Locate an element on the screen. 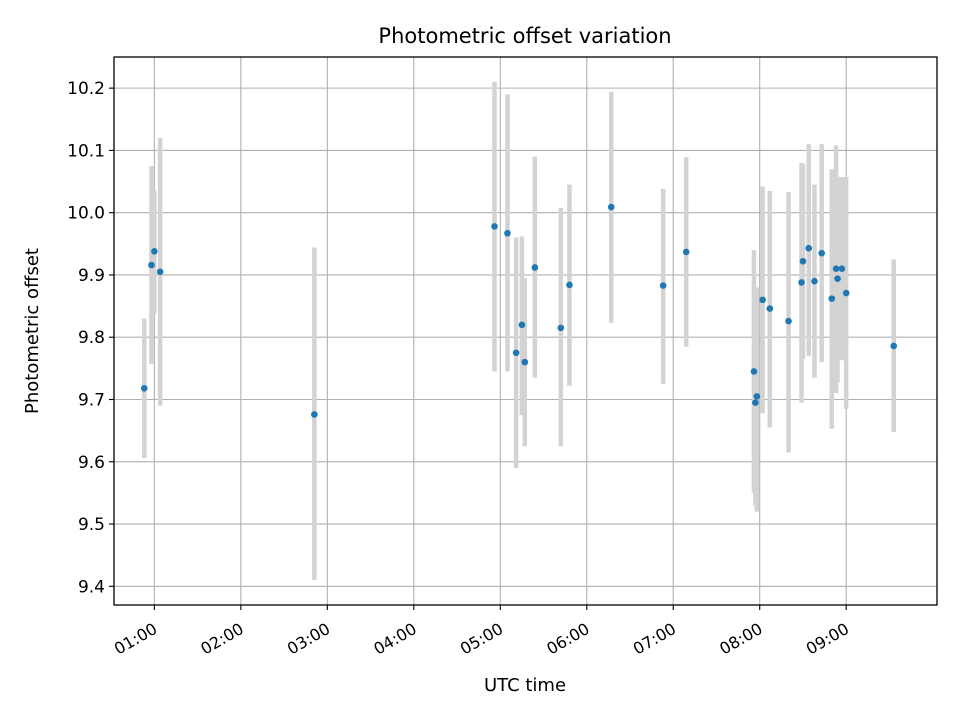  y-tick-label: 10.1 is located at coordinates (86, 151).